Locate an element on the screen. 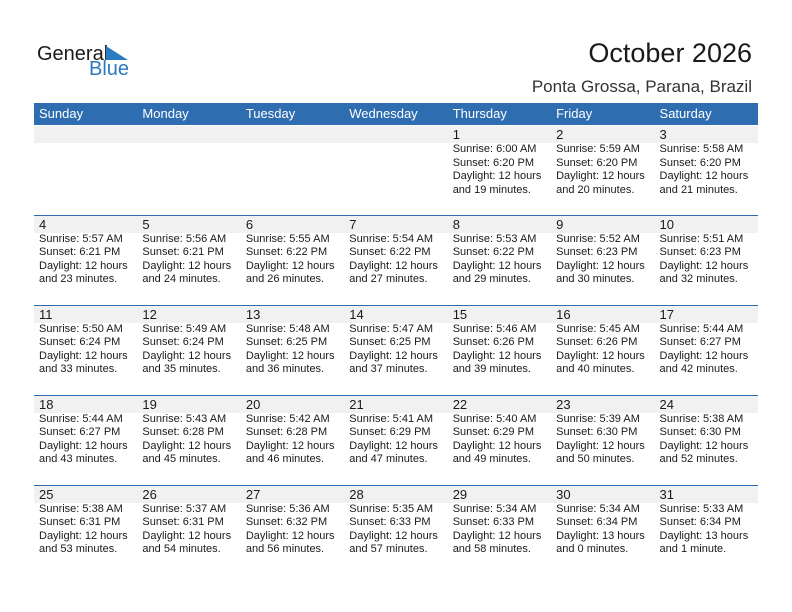 The image size is (792, 612). sunrise-text: Sunrise: 5:55 AM is located at coordinates (287, 238).